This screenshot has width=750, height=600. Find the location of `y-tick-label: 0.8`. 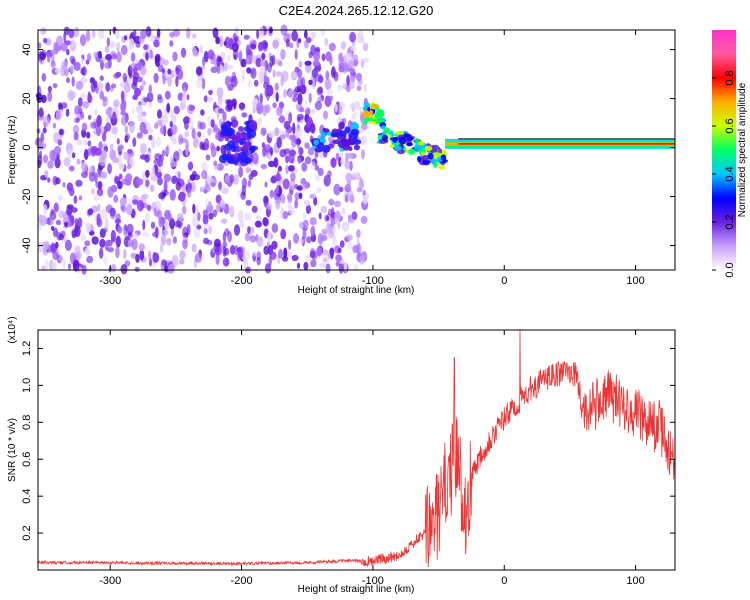

y-tick-label: 0.8 is located at coordinates (27, 422).